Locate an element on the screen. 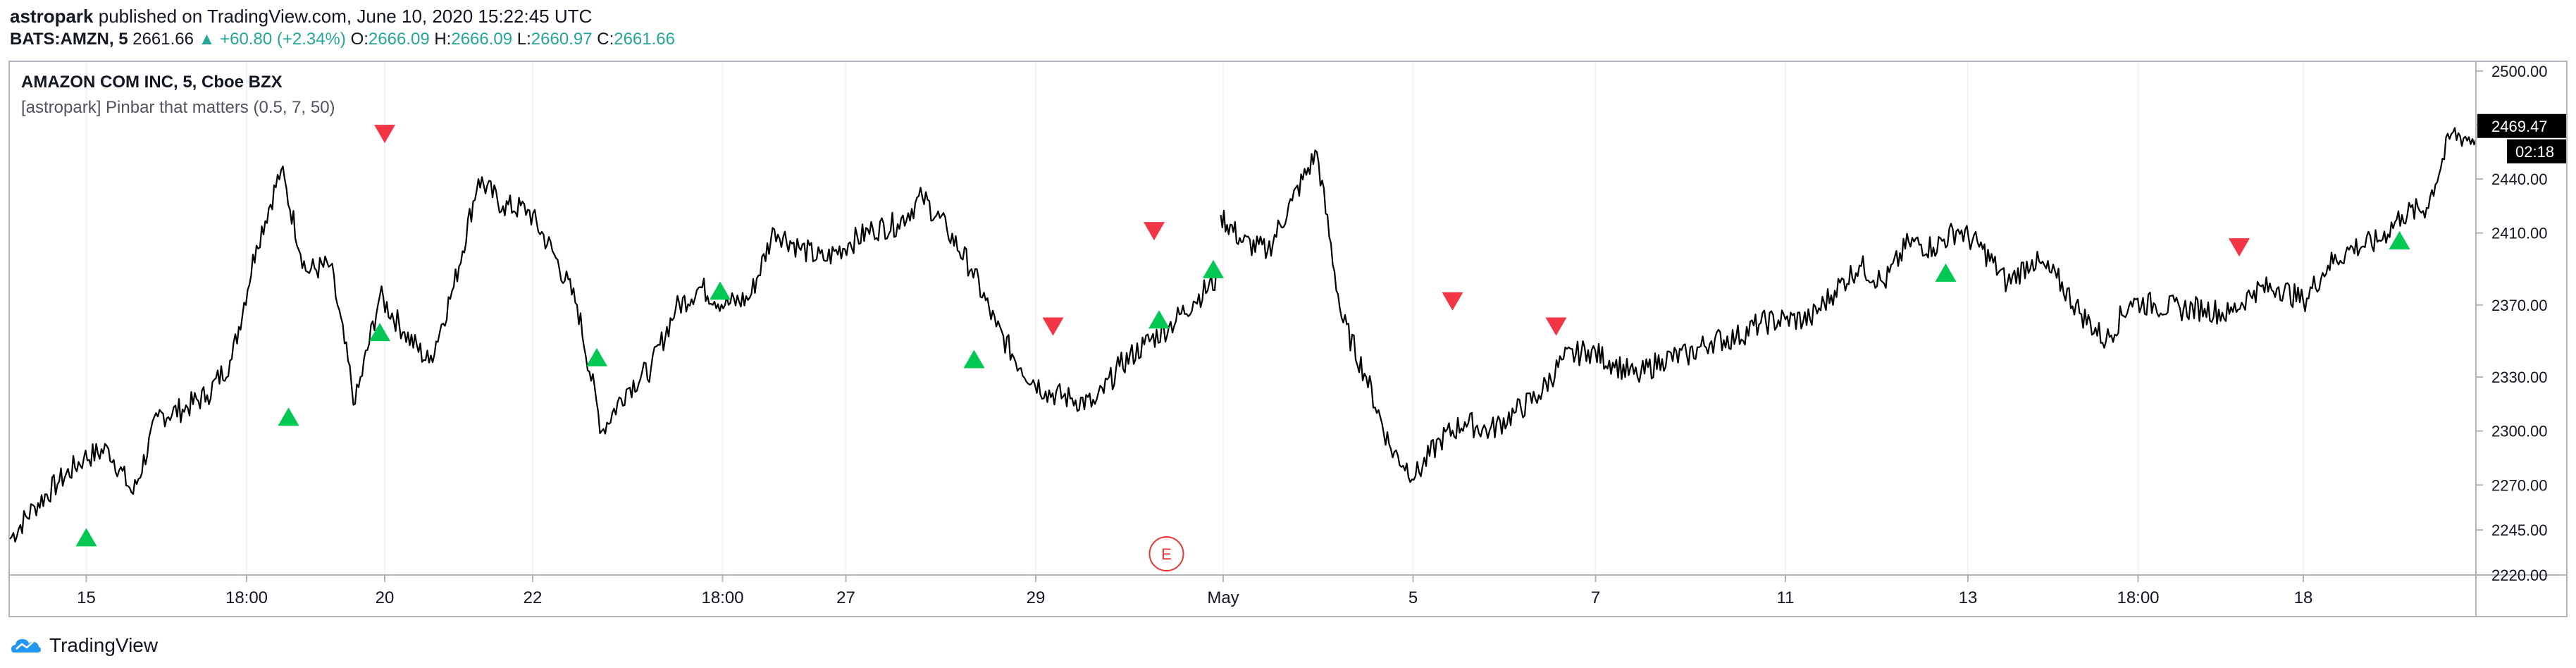 The image size is (2576, 668). legend-title: AMAZON COM INC, 5, Cboe BZX is located at coordinates (152, 82).